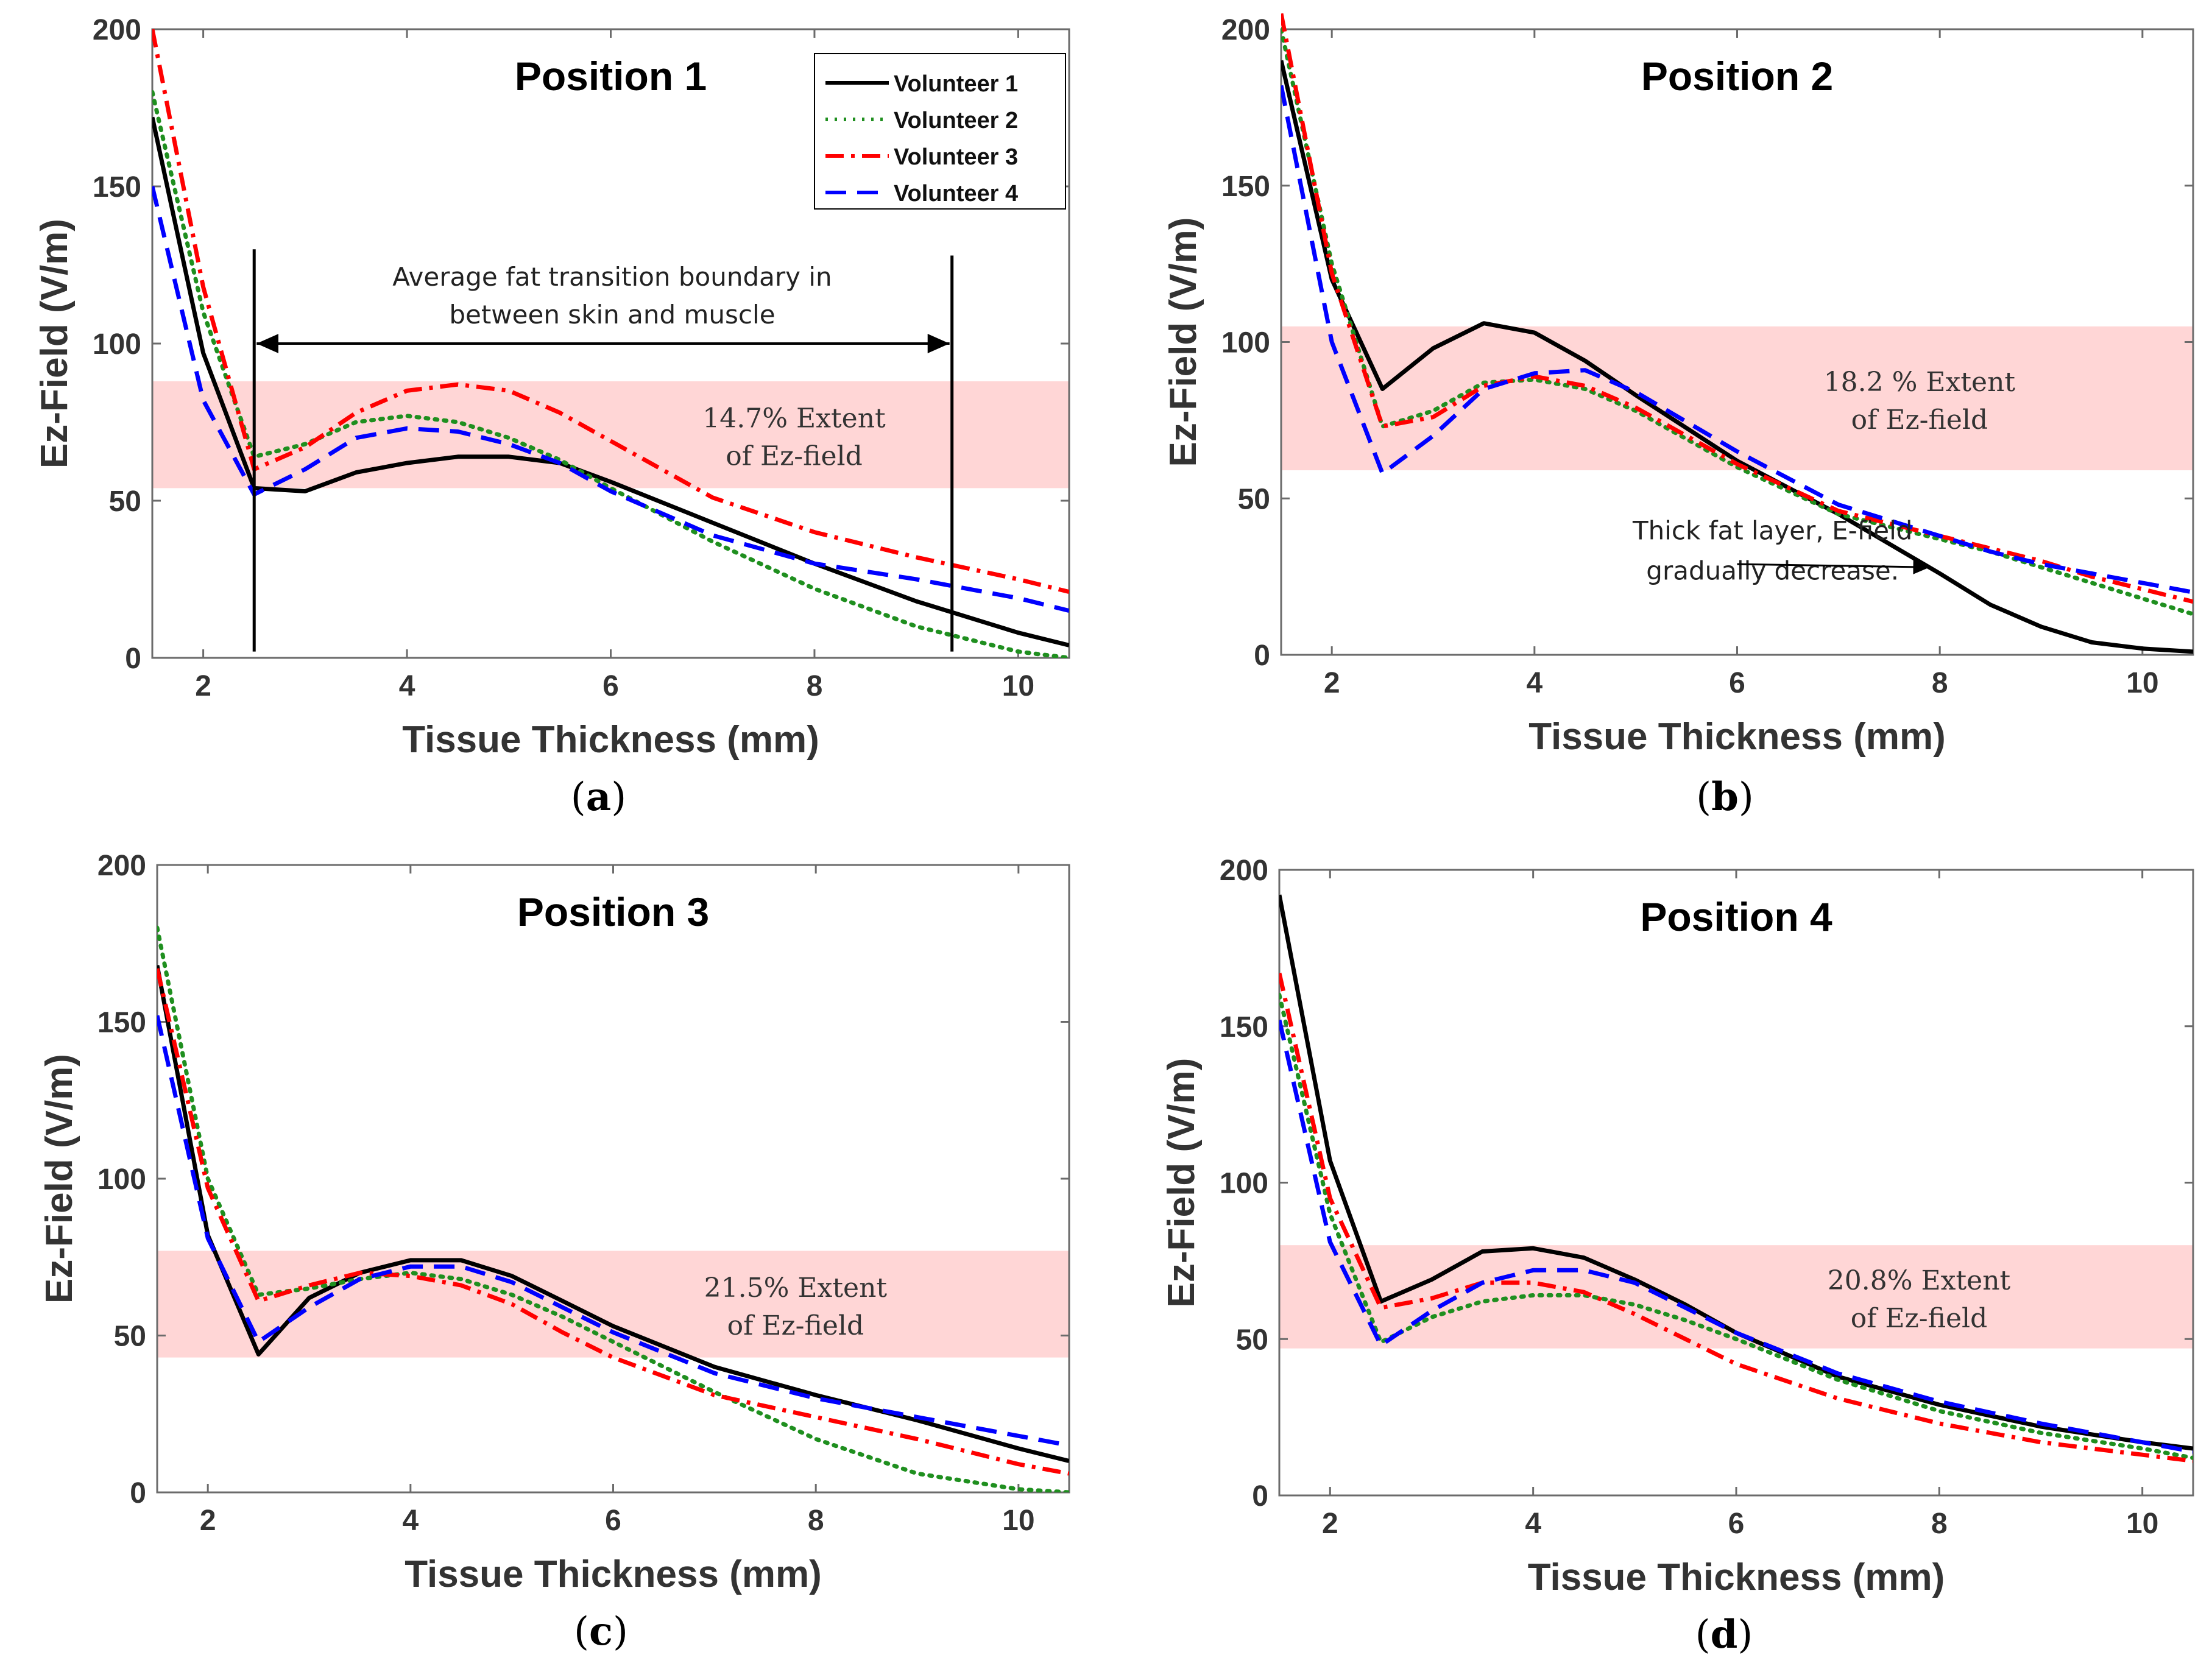  Describe the element at coordinates (1772, 530) in the screenshot. I see `callout-label: Thick fat layer, E-field` at that location.